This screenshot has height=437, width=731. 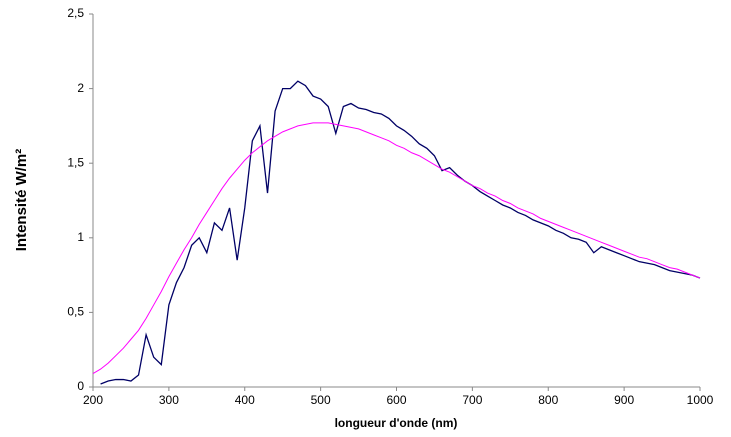 I want to click on x-tick-label: 200, so click(x=93, y=400).